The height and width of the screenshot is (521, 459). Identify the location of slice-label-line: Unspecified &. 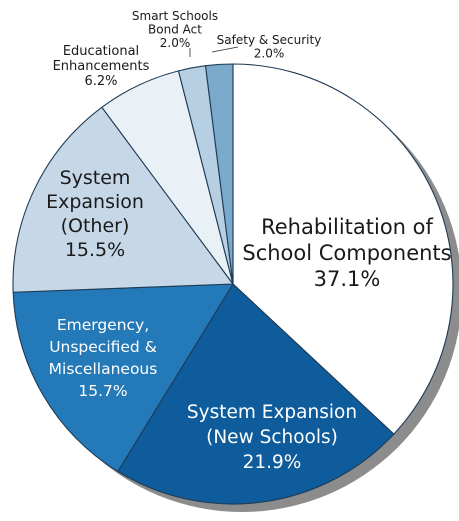
(103, 347).